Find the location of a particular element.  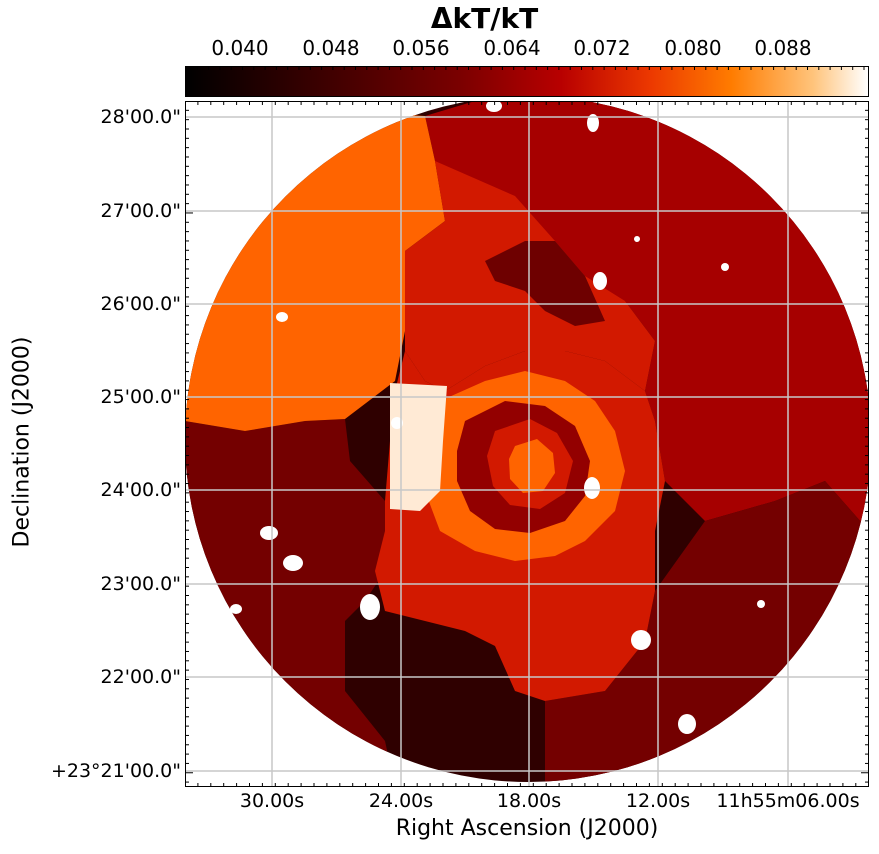

colorbar-tick-label: 0.064 is located at coordinates (512, 48).